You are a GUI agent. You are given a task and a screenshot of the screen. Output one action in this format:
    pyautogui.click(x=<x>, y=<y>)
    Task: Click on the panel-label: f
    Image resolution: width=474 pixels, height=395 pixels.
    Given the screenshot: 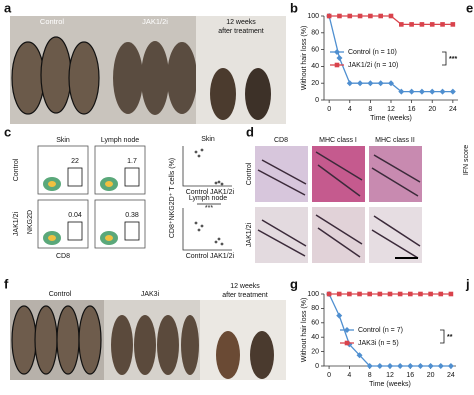 What is the action you would take?
    pyautogui.click(x=6, y=283)
    